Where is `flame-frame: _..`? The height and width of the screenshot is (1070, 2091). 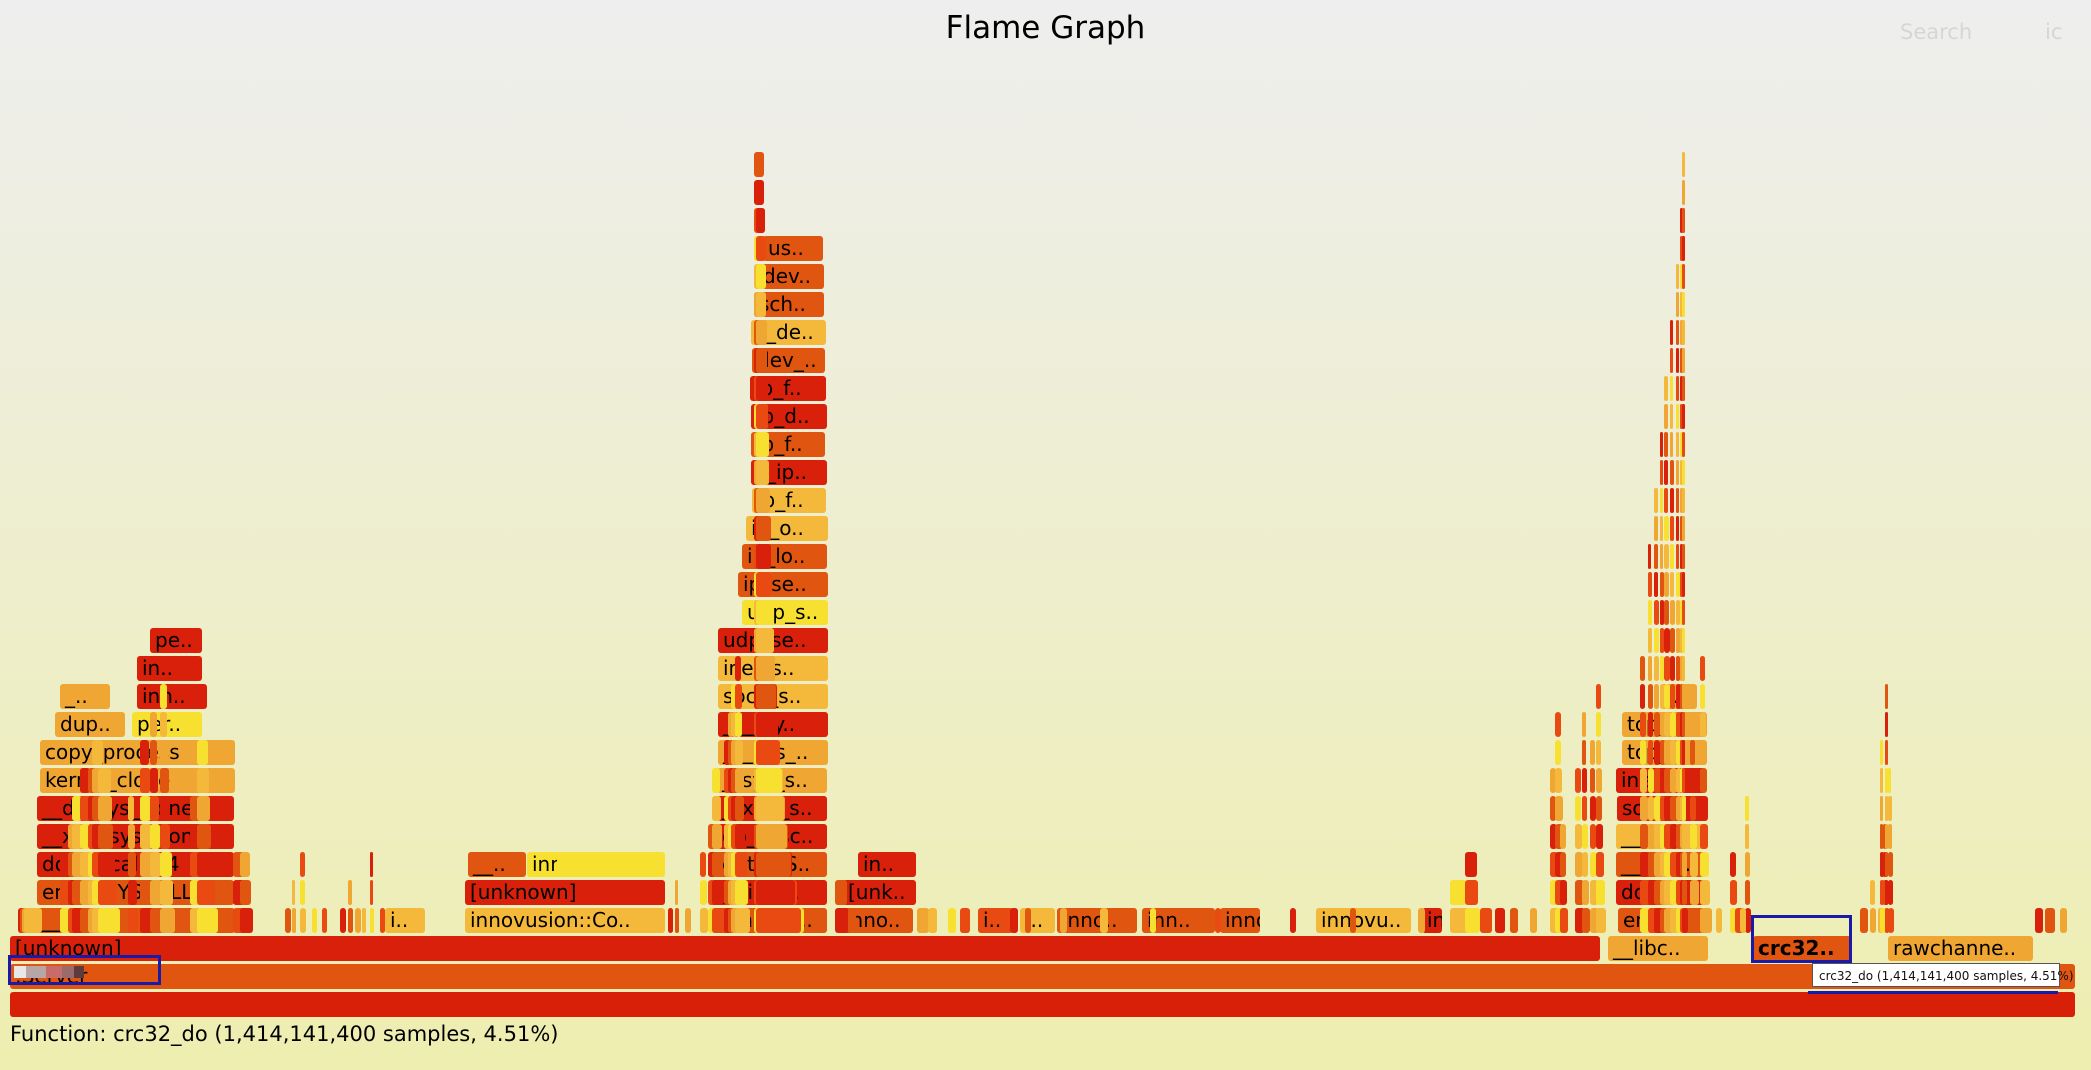 flame-frame: _.. is located at coordinates (85, 696).